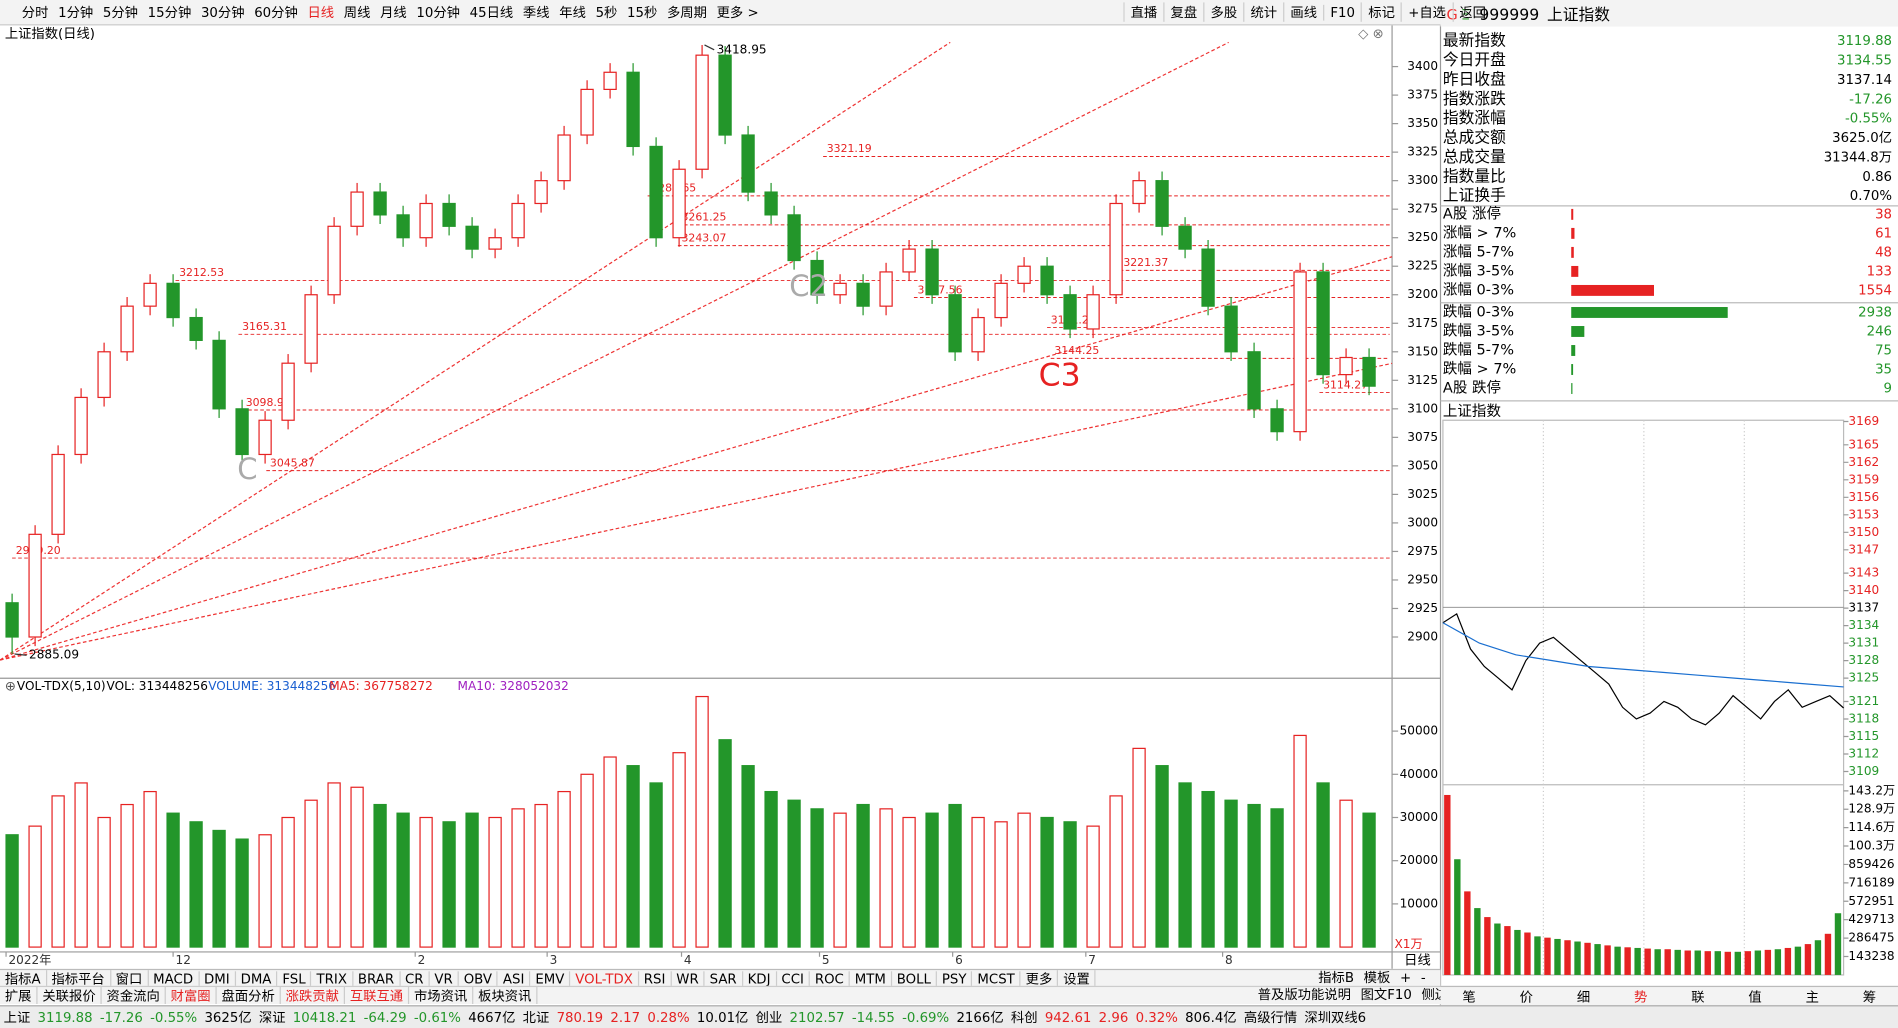 This screenshot has width=1898, height=1028. What do you see at coordinates (688, 978) in the screenshot?
I see `indicator-tab: WR` at bounding box center [688, 978].